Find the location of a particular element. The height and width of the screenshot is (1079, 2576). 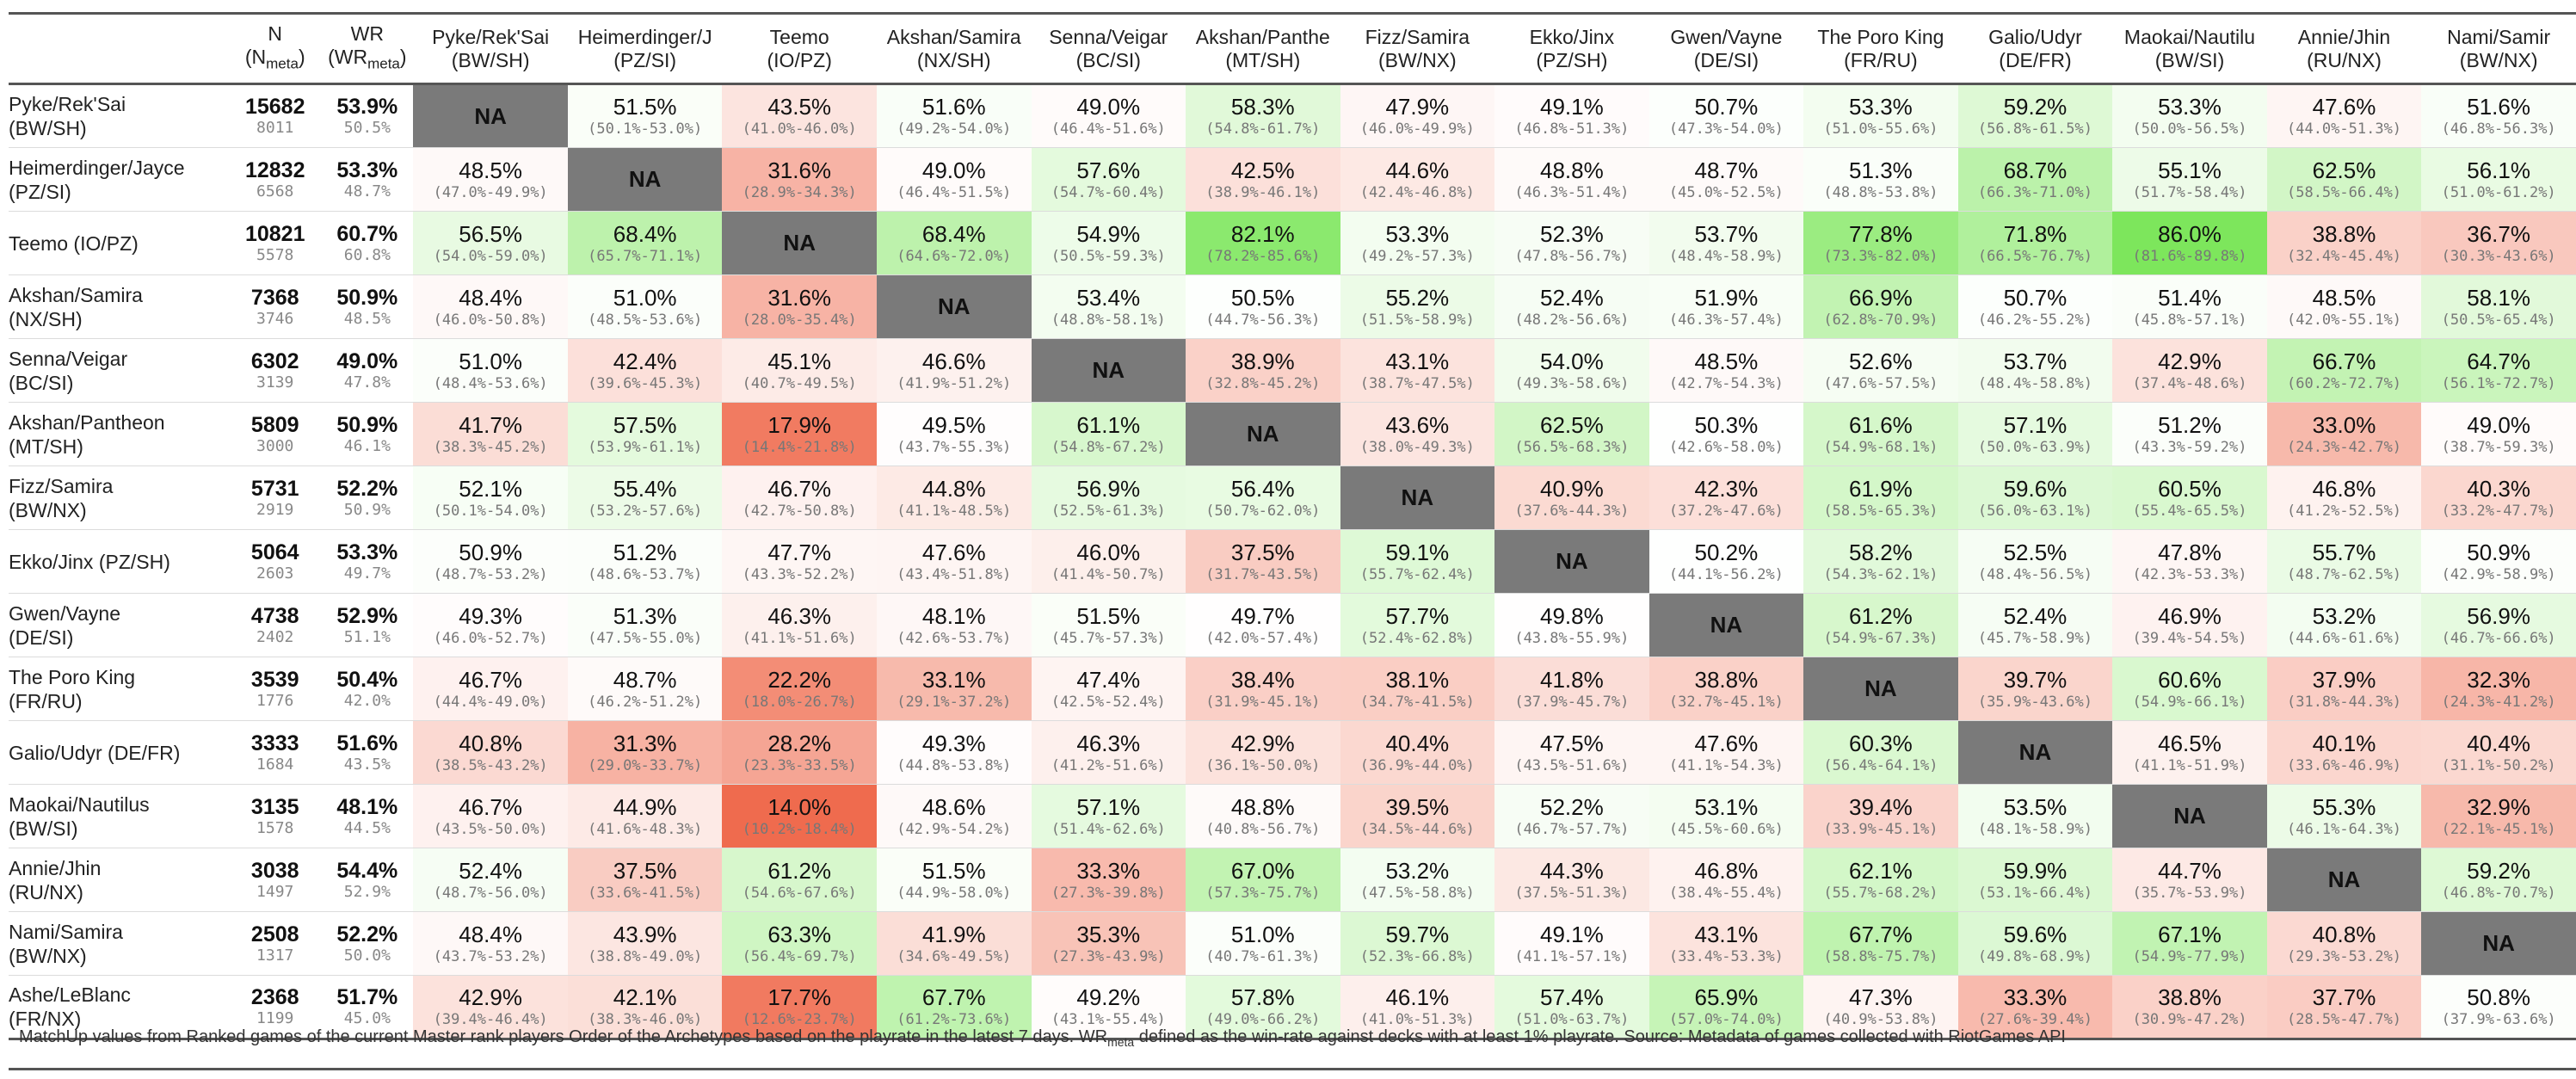

matchup-winrate: 51.5% is located at coordinates (954, 871).